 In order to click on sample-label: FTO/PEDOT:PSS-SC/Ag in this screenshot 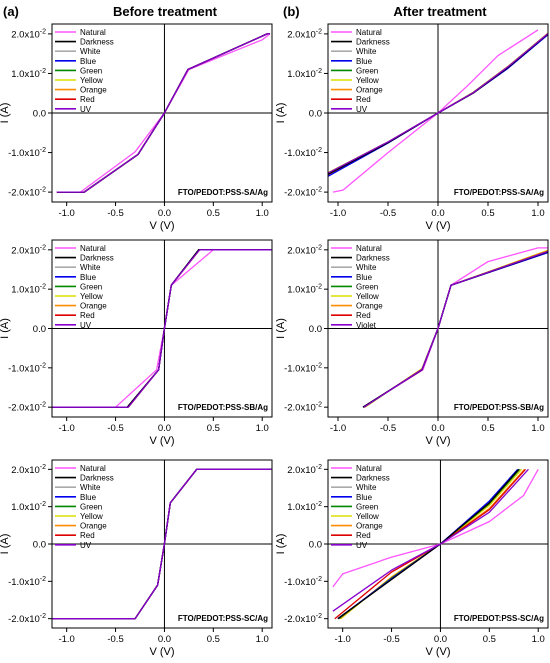, I will do `click(499, 618)`.